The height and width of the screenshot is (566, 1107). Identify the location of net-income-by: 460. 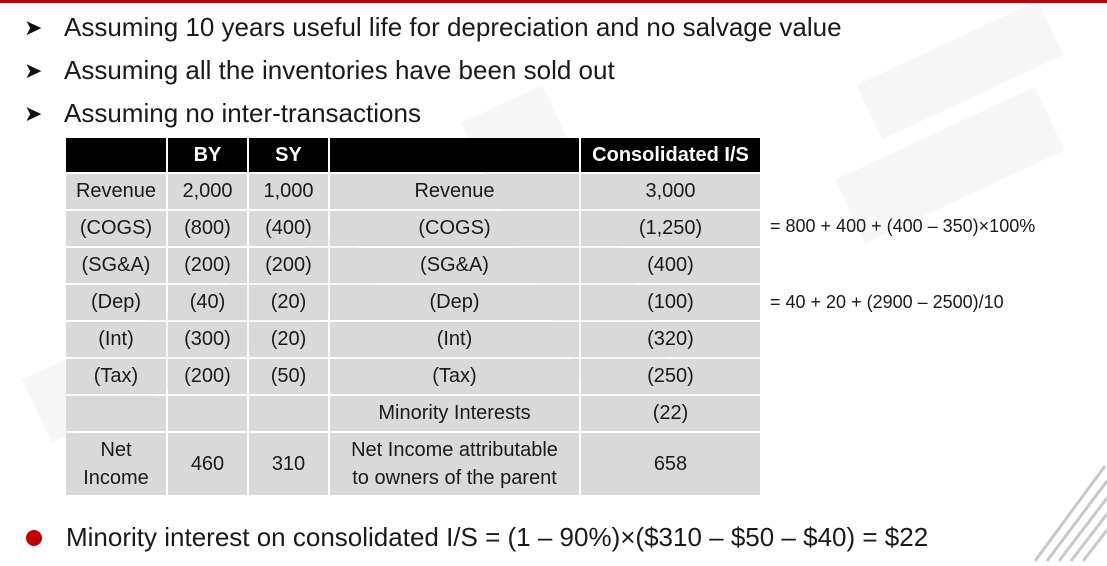
(207, 464).